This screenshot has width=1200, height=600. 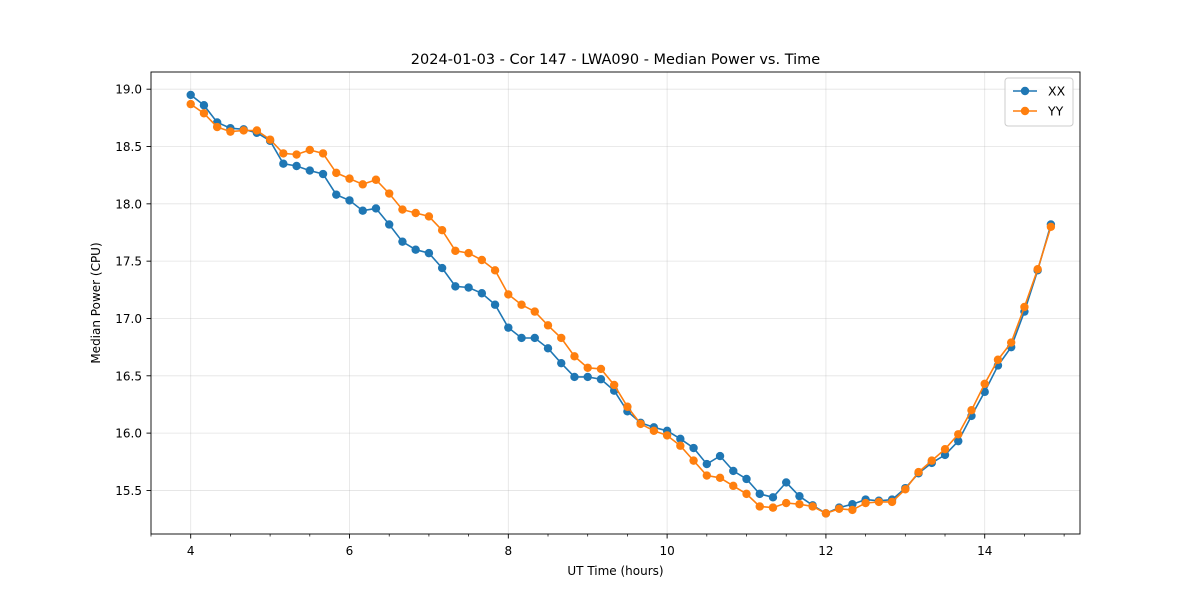 What do you see at coordinates (128, 262) in the screenshot?
I see `y-tick-label: 17.5` at bounding box center [128, 262].